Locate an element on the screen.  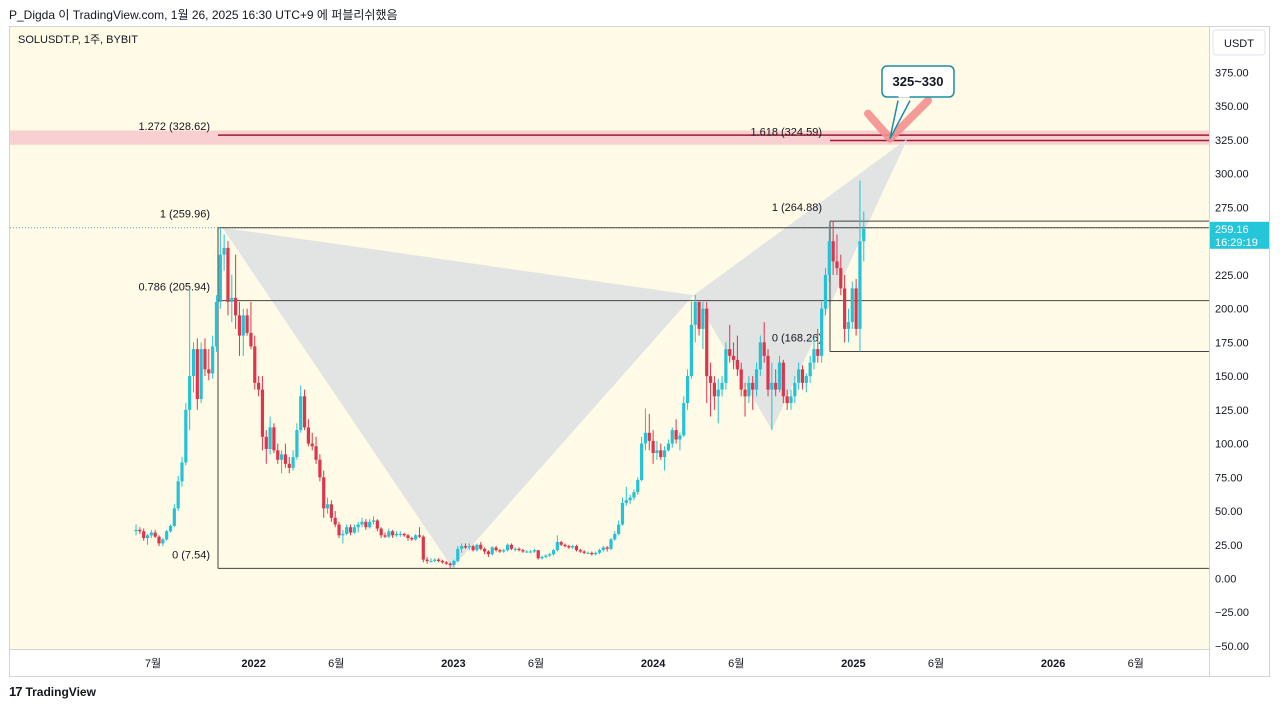
price-tick-label: 25.00 is located at coordinates (1229, 546).